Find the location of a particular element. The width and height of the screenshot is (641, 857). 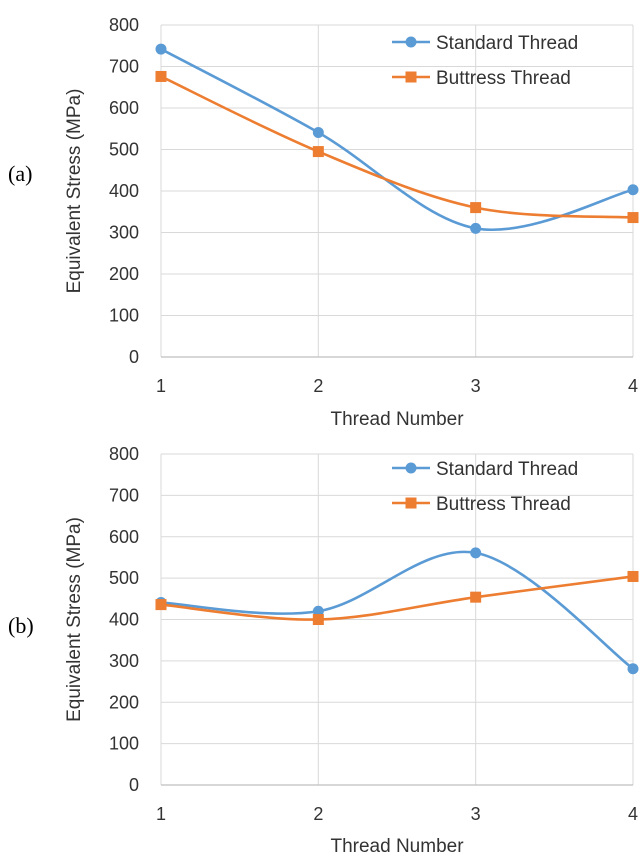

panel-label: (a) is located at coordinates (20, 173).